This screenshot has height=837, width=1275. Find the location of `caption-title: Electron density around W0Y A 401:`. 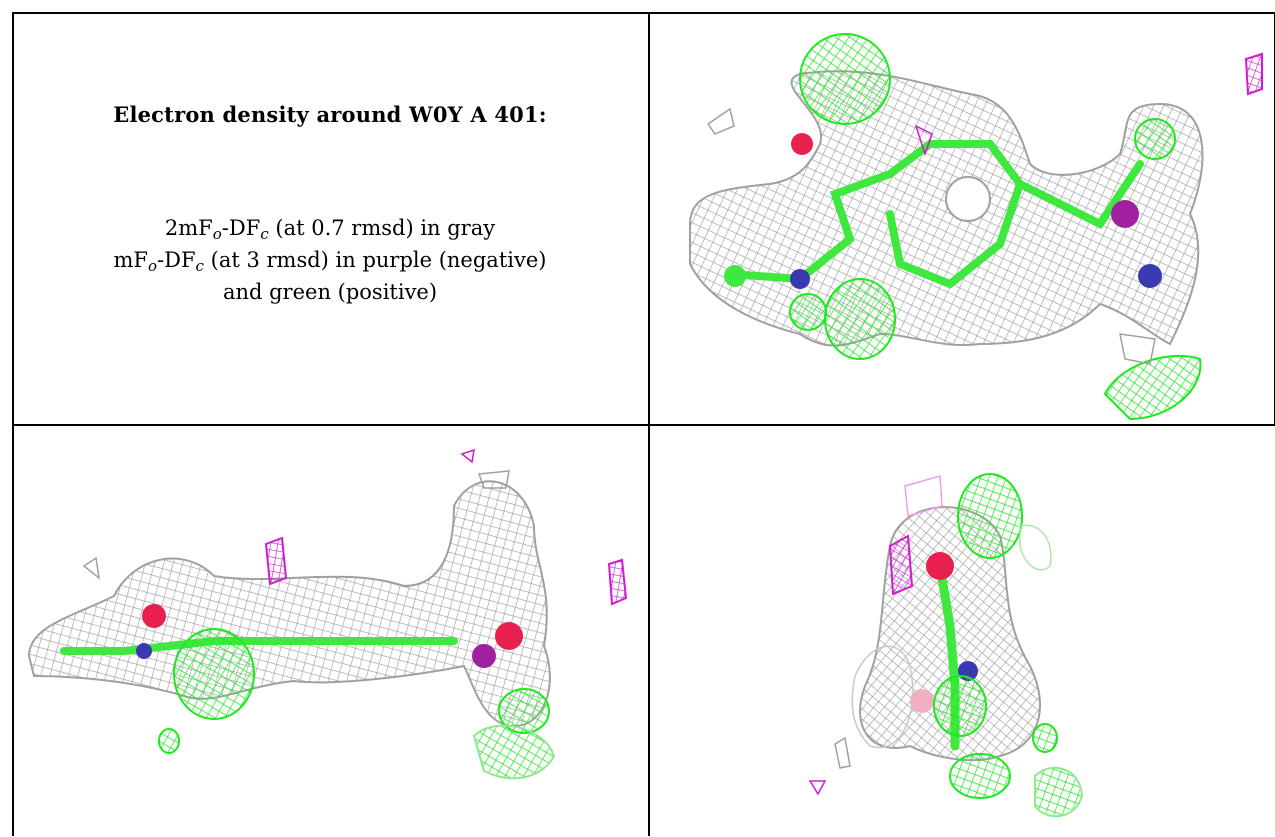

caption-title: Electron density around W0Y A 401: is located at coordinates (330, 114).